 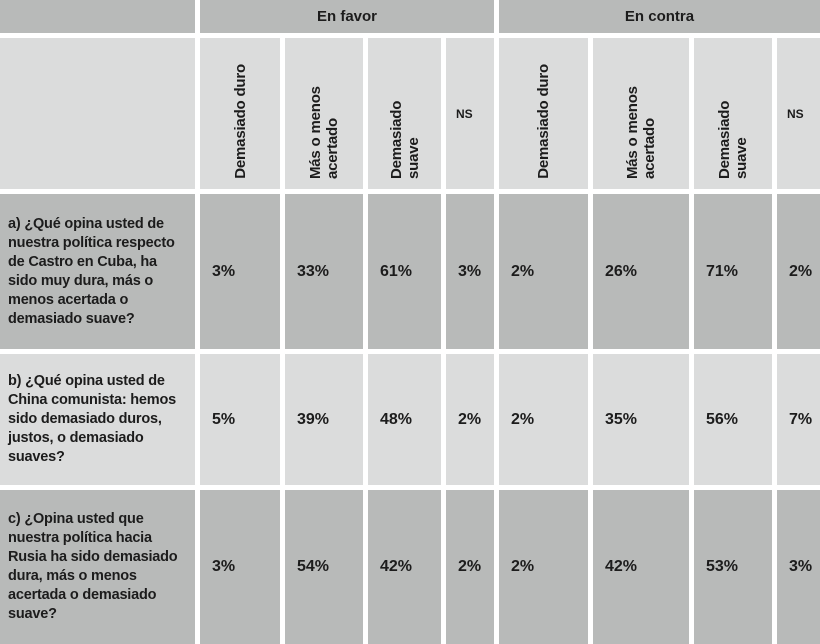 I want to click on question-column-header-cell, so click(x=97, y=113).